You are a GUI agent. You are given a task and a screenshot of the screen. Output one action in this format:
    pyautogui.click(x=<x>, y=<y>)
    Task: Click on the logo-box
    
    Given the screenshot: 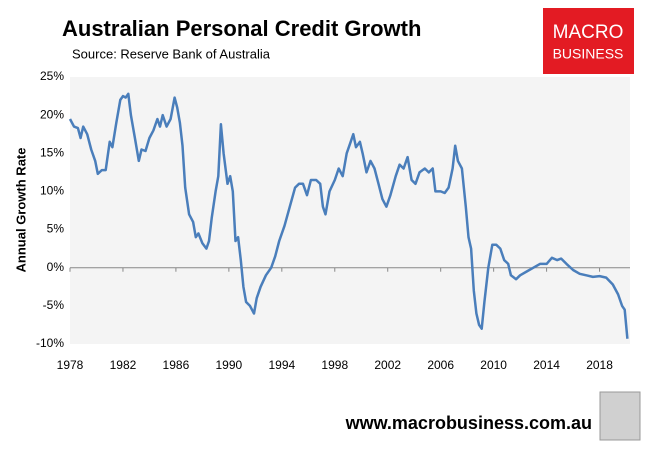 What is the action you would take?
    pyautogui.click(x=588, y=41)
    